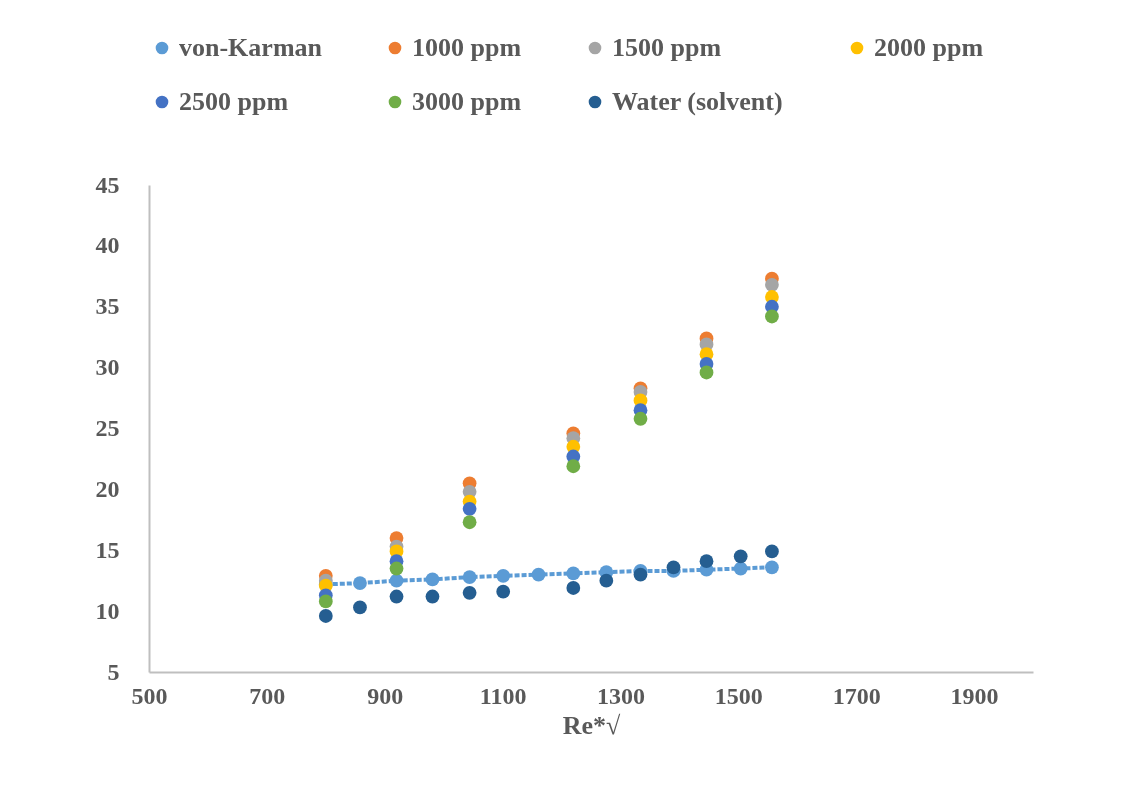 The image size is (1129, 796). What do you see at coordinates (929, 47) in the screenshot?
I see `legend-label: 2000 ppm` at bounding box center [929, 47].